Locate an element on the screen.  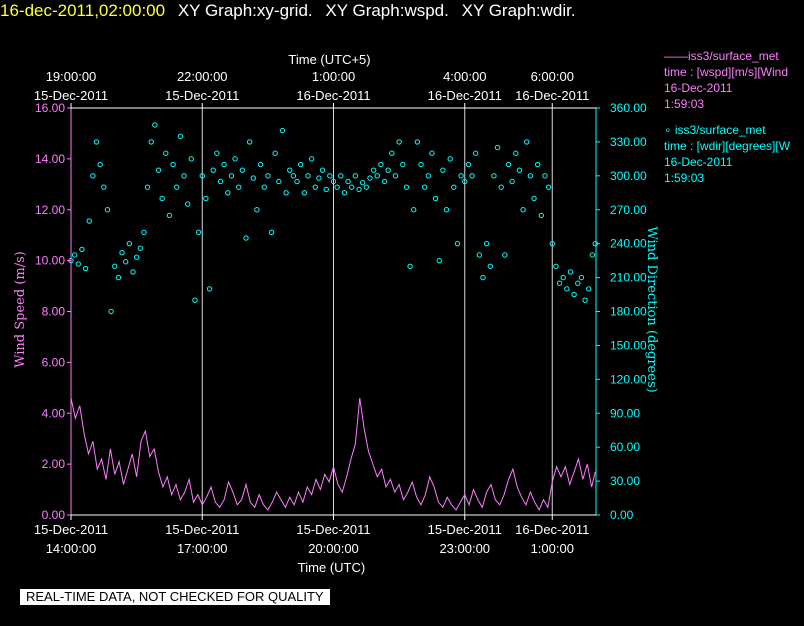
tick-label-right: 30.00 is located at coordinates (625, 481).